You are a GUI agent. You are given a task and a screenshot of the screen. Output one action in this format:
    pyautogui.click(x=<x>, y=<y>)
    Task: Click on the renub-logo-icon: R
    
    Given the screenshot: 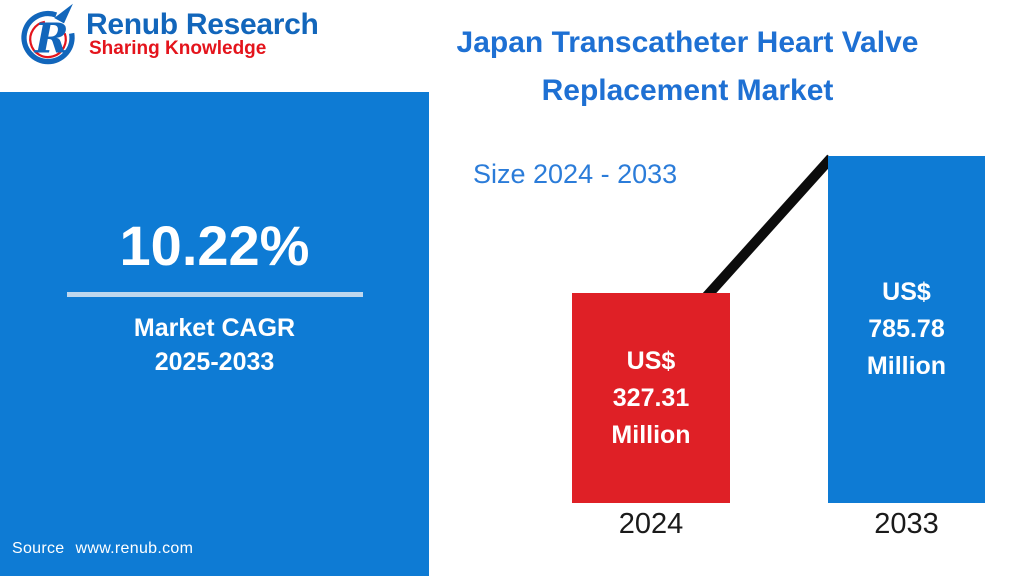 What is the action you would take?
    pyautogui.click(x=48, y=34)
    